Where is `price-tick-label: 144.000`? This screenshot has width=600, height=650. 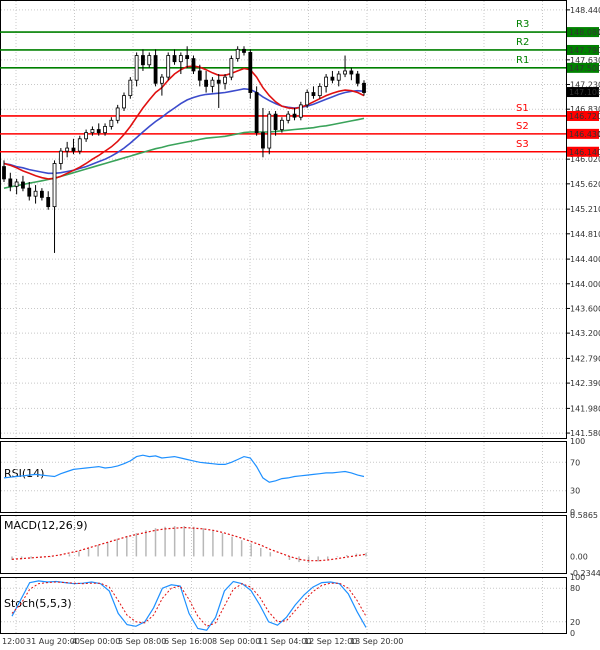 price-tick-label: 144.000 is located at coordinates (585, 284).